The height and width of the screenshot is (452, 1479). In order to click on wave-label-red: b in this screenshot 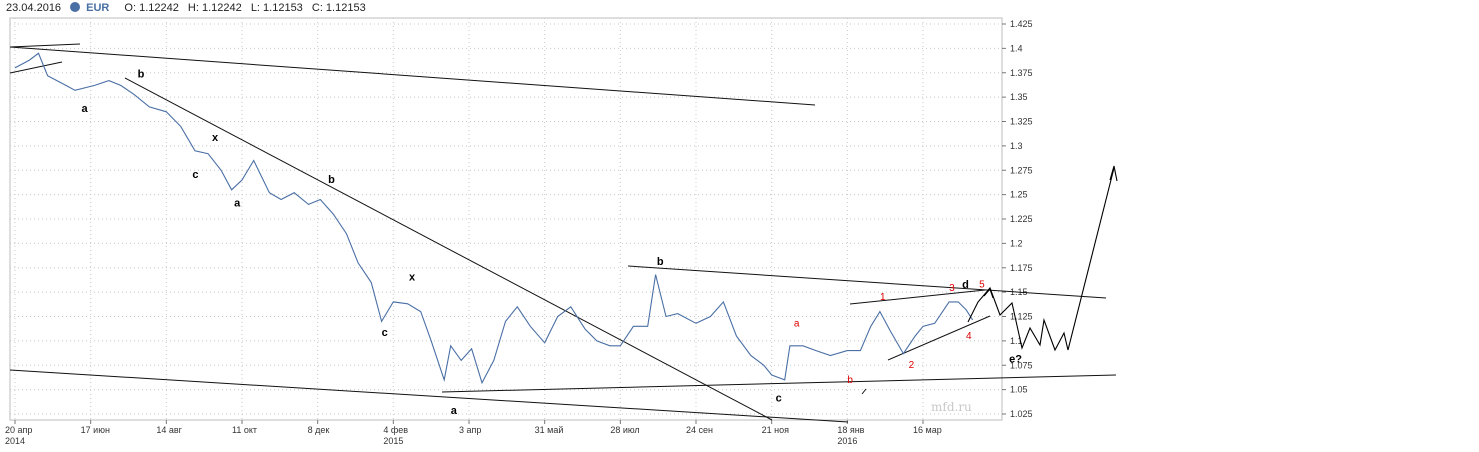, I will do `click(850, 380)`.